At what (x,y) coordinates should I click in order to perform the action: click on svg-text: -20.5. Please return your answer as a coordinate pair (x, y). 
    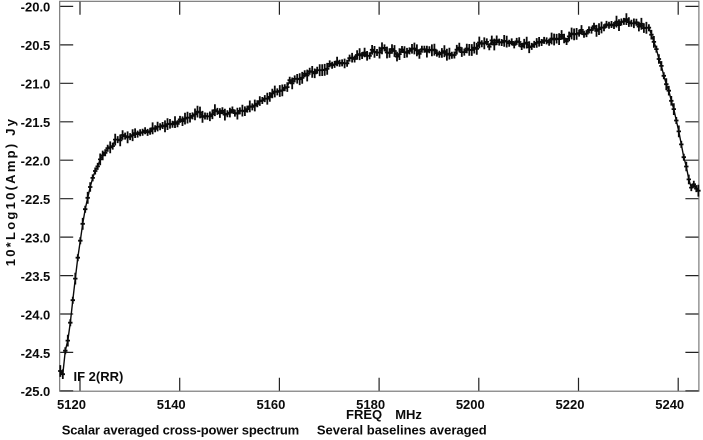
    Looking at the image, I should click on (36, 45).